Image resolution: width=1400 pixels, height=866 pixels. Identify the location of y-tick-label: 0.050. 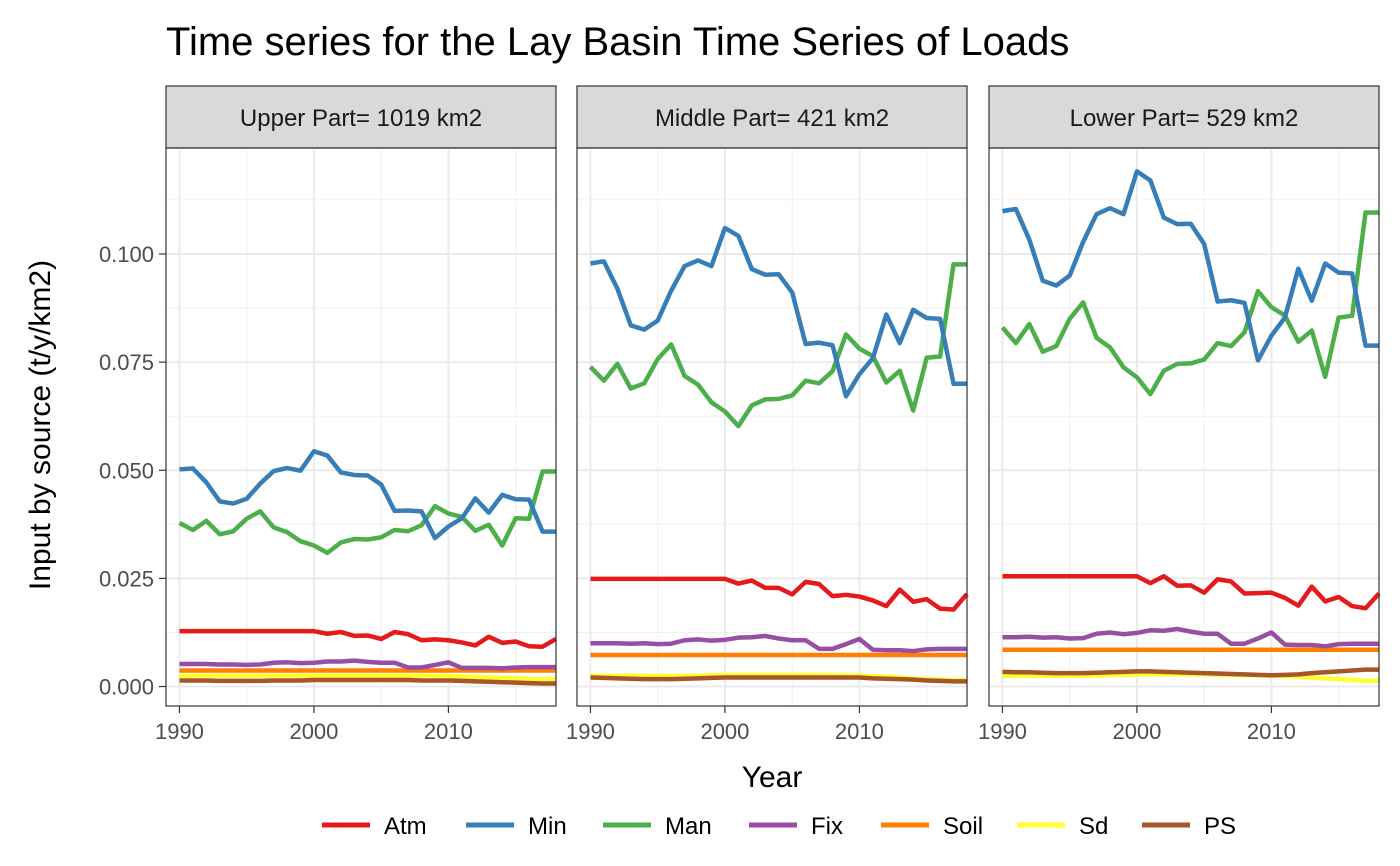
(126, 470).